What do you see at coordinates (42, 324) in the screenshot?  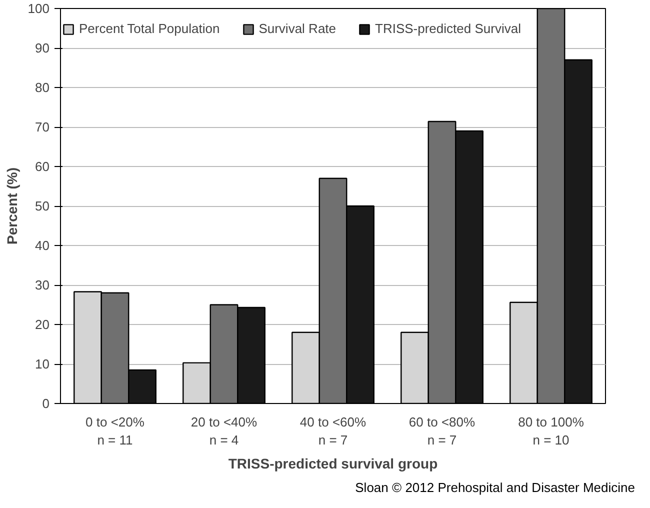 I see `y-tick-label: 20` at bounding box center [42, 324].